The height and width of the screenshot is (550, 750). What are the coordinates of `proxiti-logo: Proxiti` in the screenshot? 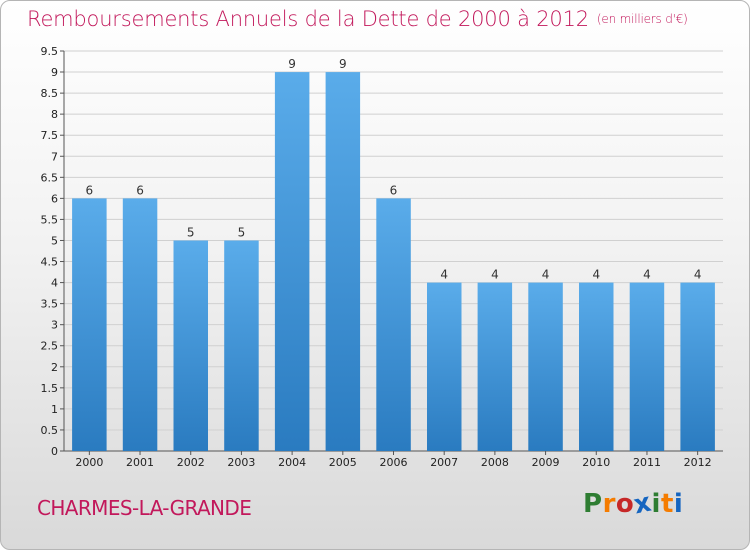 It's located at (633, 504).